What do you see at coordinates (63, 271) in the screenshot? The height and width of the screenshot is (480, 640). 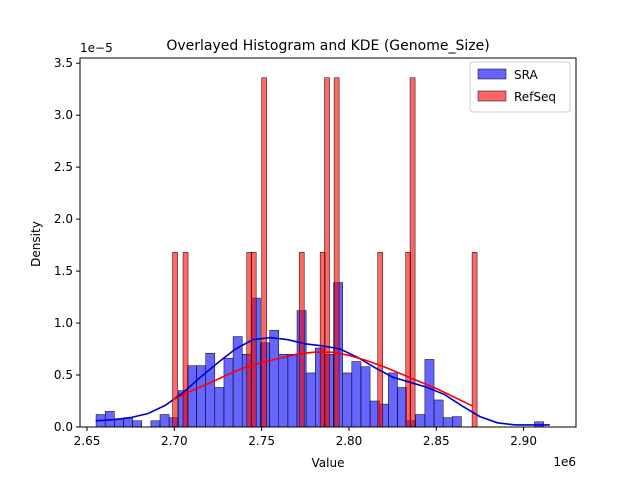 I see `y-tick-label: 1.5` at bounding box center [63, 271].